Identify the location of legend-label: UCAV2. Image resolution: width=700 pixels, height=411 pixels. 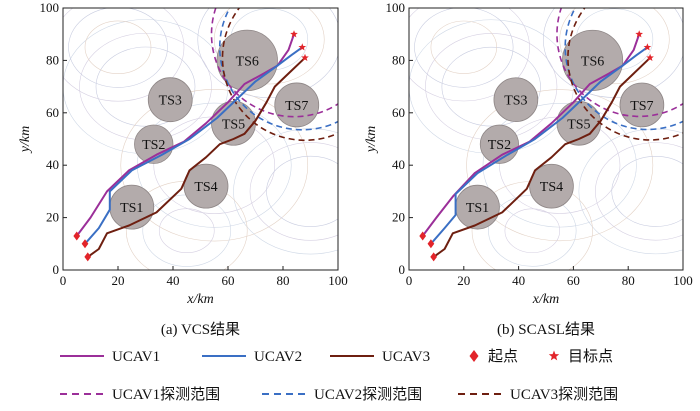
(278, 357).